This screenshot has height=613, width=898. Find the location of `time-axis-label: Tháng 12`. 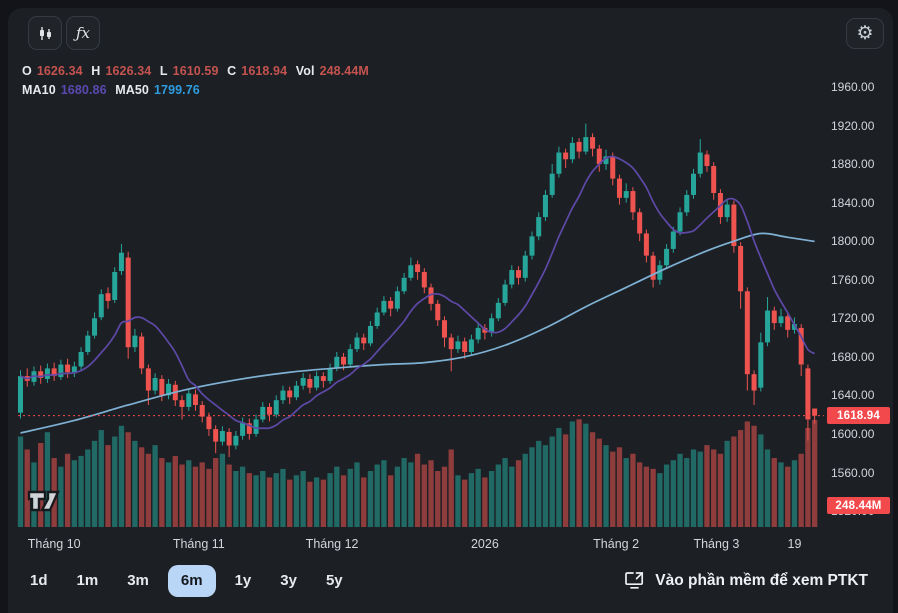

time-axis-label: Tháng 12 is located at coordinates (332, 544).